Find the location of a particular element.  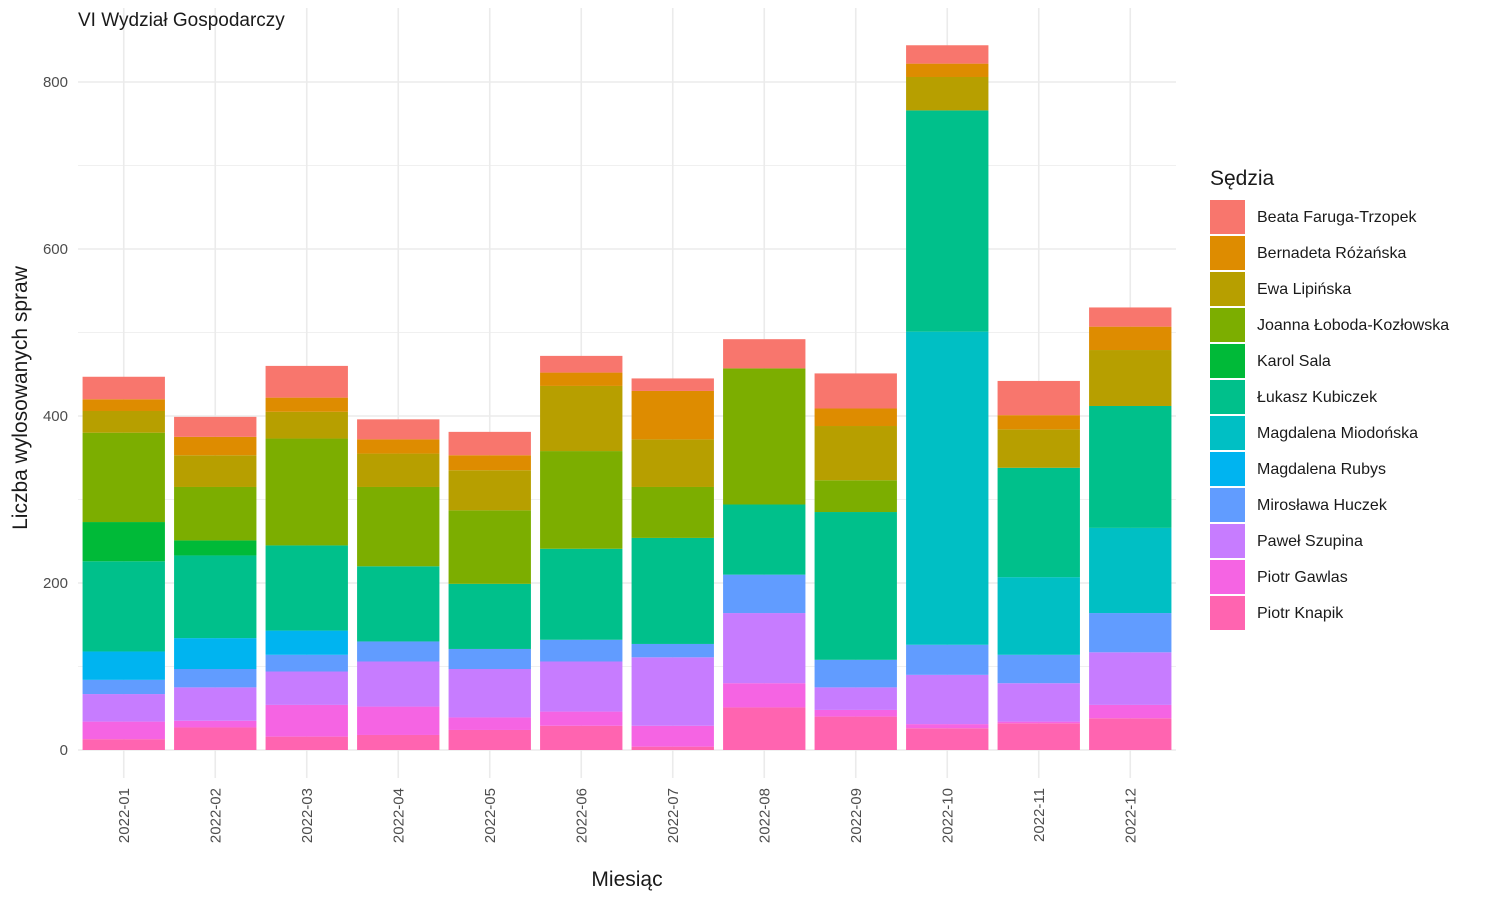

y-tick-label: 200 is located at coordinates (55, 583).